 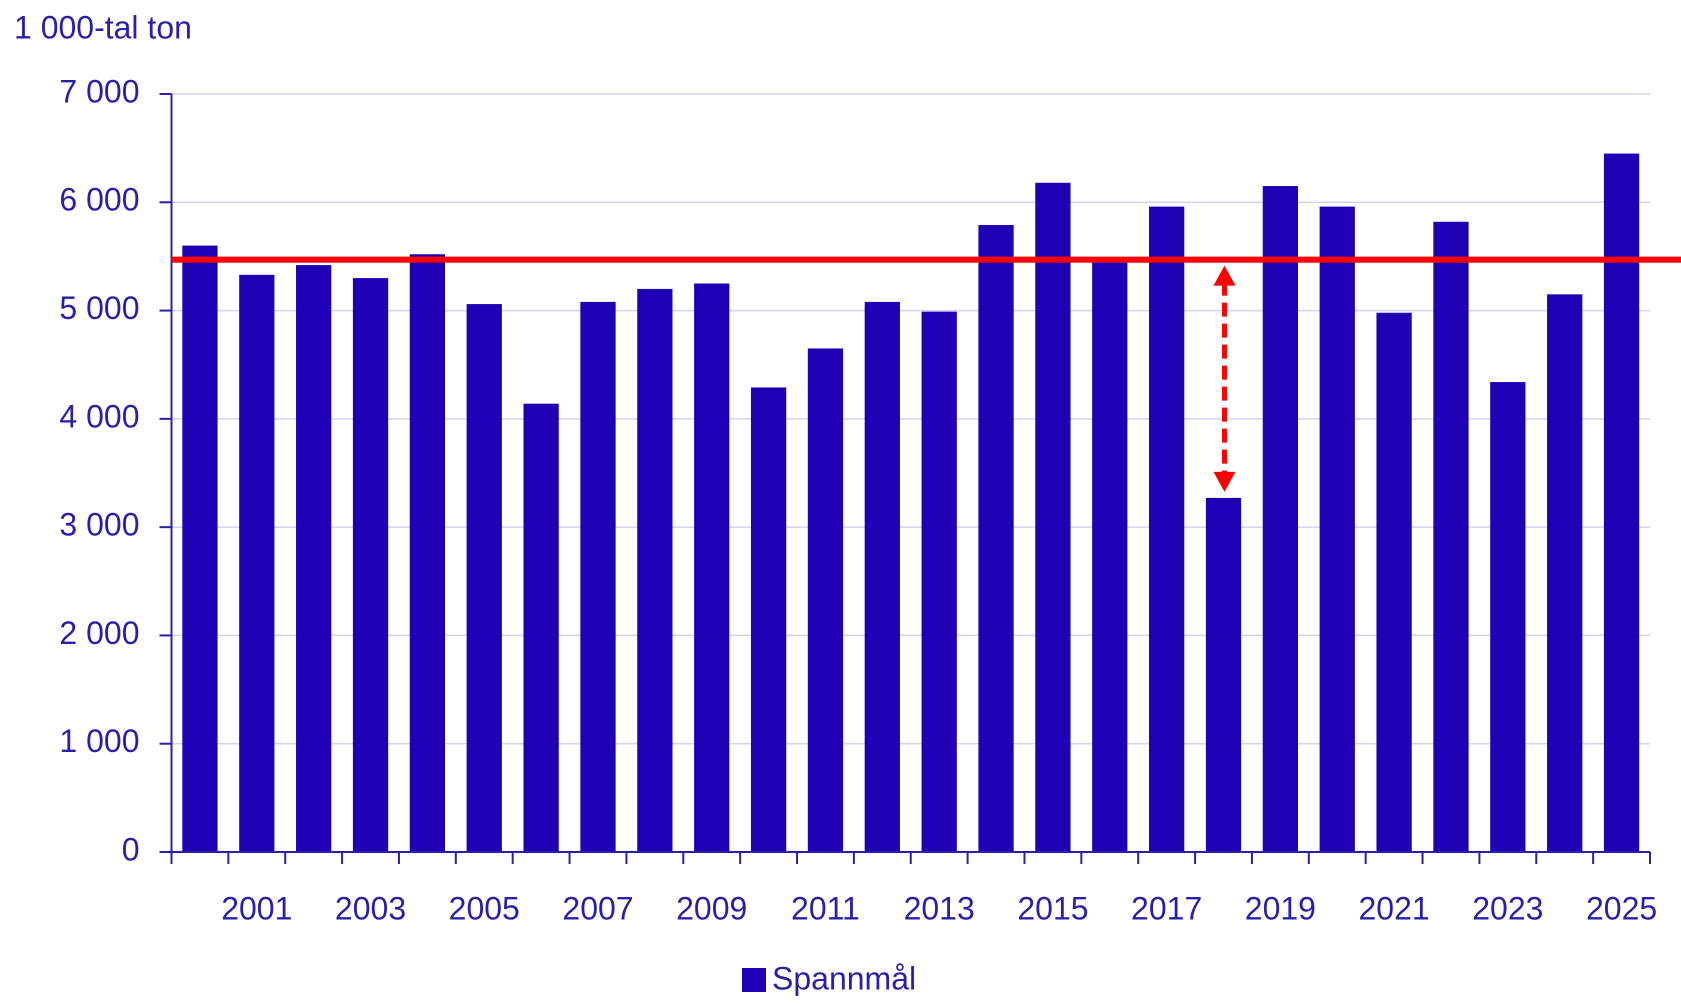 I want to click on x-tick-label: 2021, so click(x=1394, y=908).